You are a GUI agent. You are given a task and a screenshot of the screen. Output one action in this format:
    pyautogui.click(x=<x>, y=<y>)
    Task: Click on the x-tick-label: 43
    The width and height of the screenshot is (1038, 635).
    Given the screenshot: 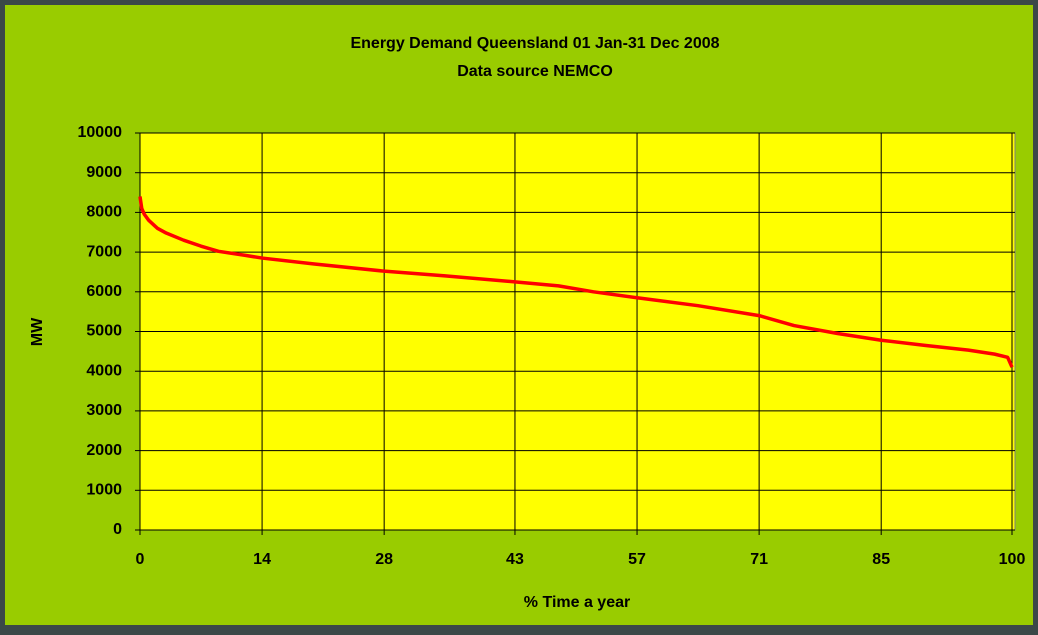 What is the action you would take?
    pyautogui.click(x=515, y=559)
    